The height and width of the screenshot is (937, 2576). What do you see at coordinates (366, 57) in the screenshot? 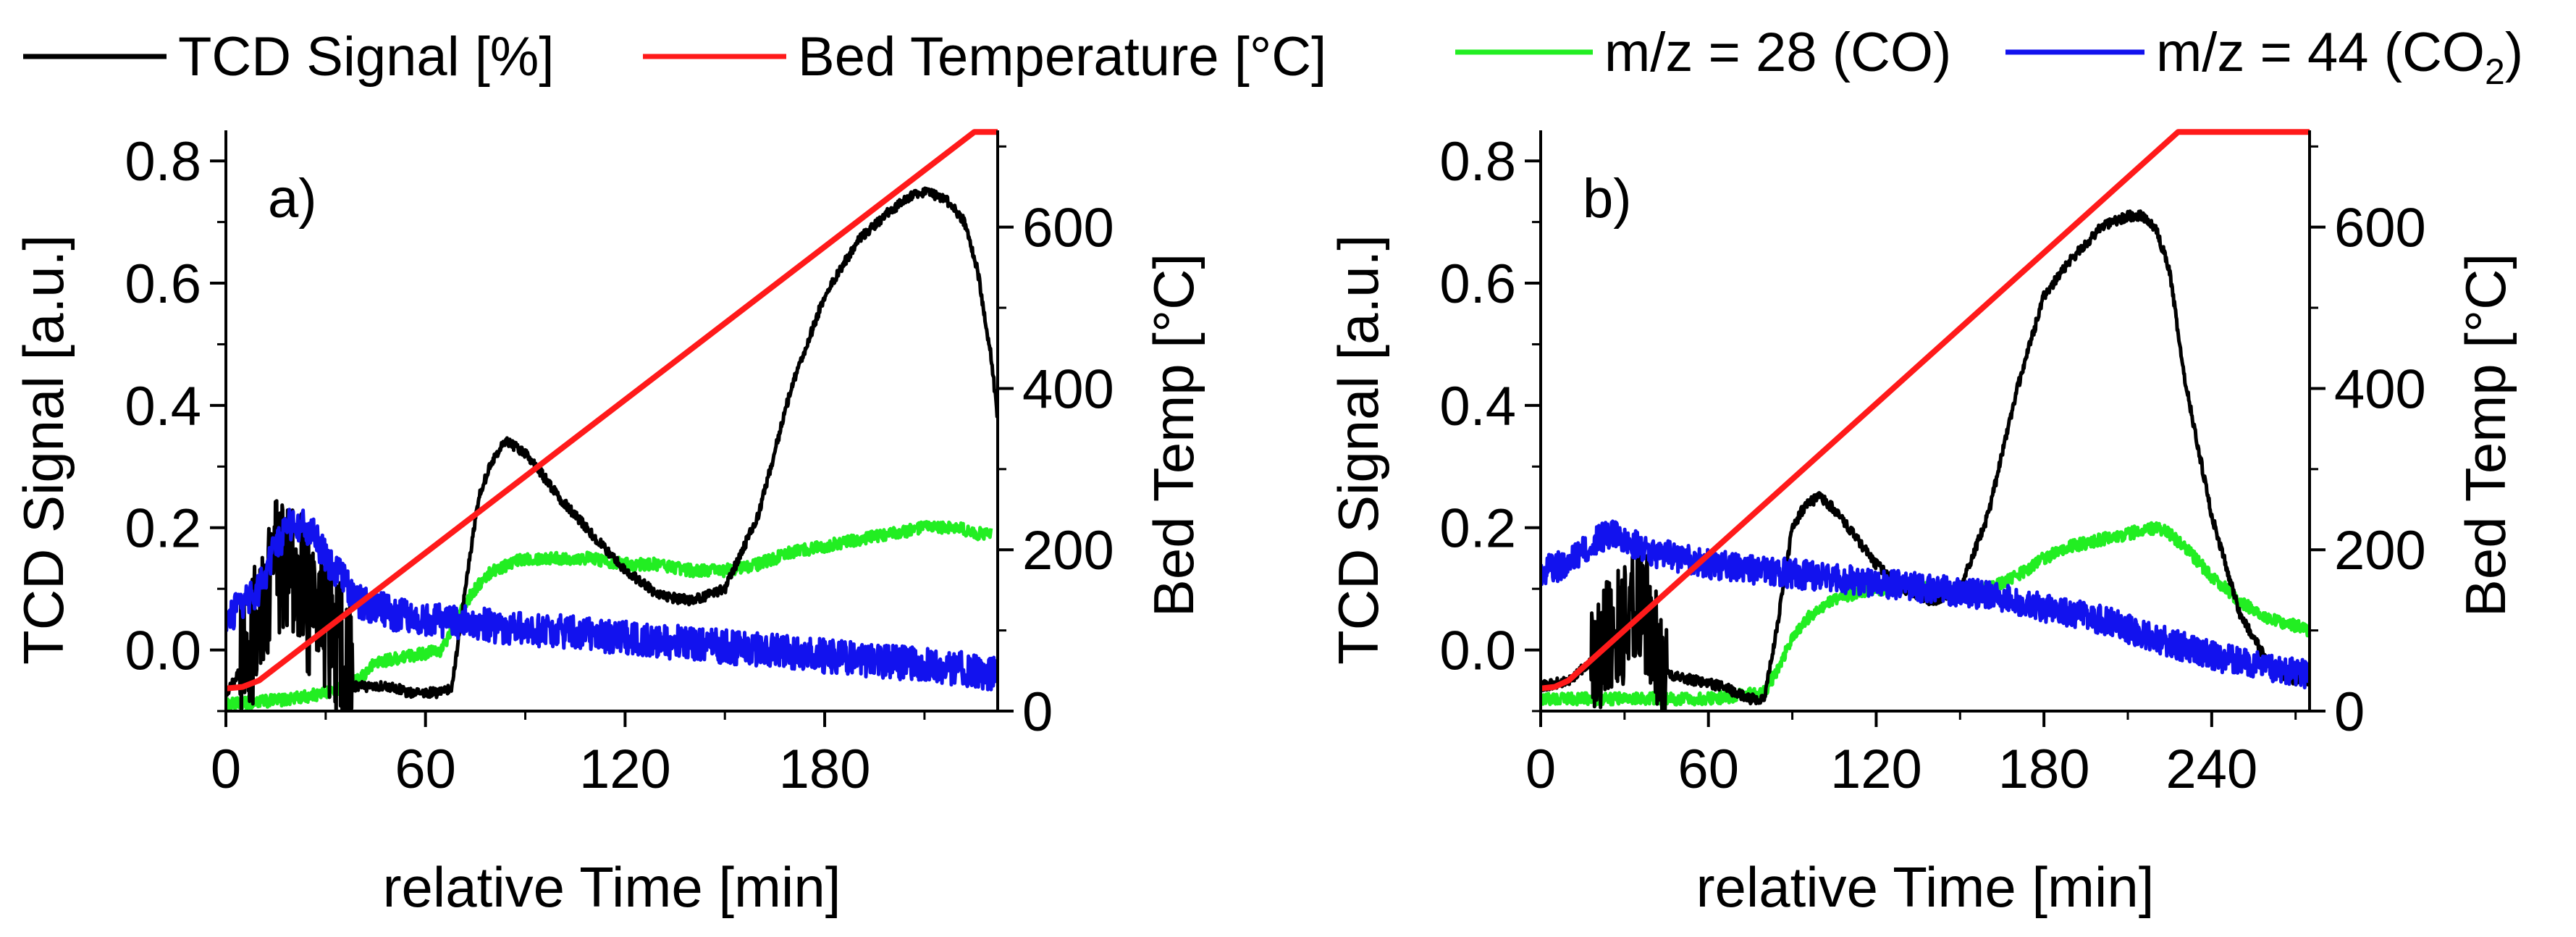
I see `legend-label-tcd: TCD Signal [%]` at bounding box center [366, 57].